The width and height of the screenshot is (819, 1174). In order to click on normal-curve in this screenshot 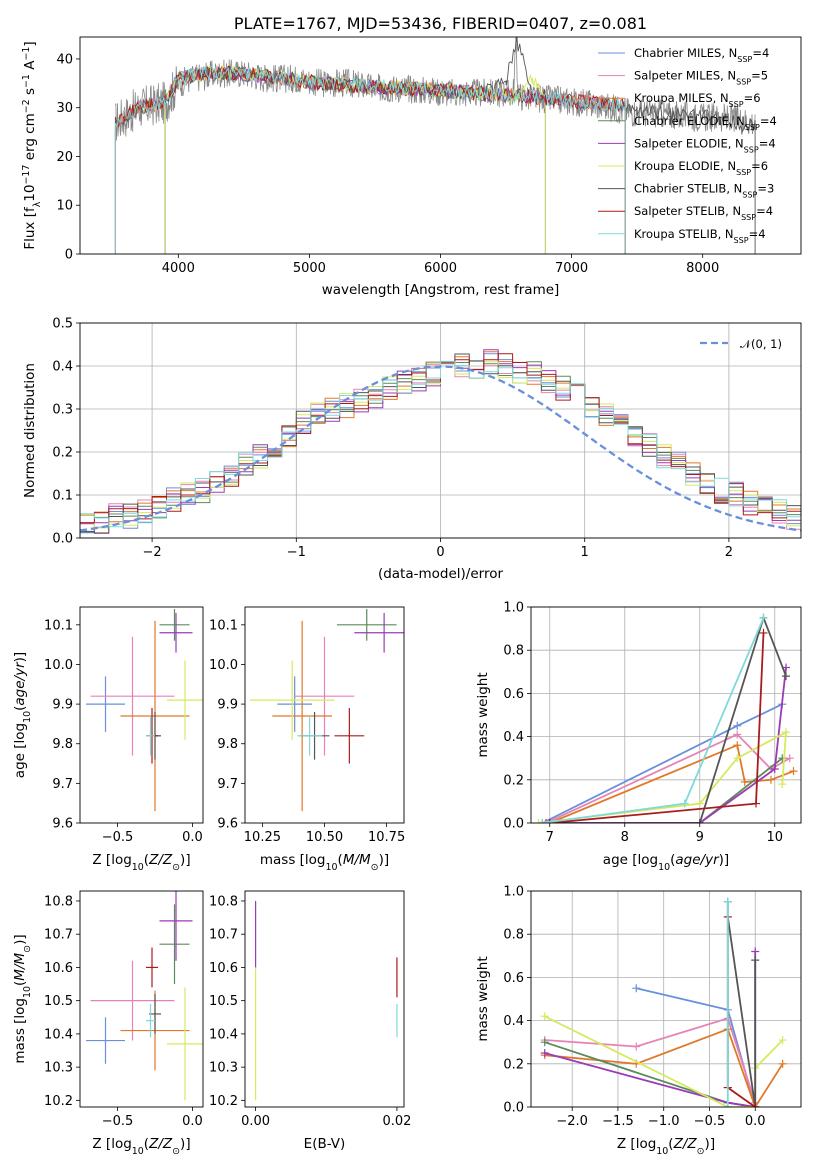, I will do `click(440, 448)`.